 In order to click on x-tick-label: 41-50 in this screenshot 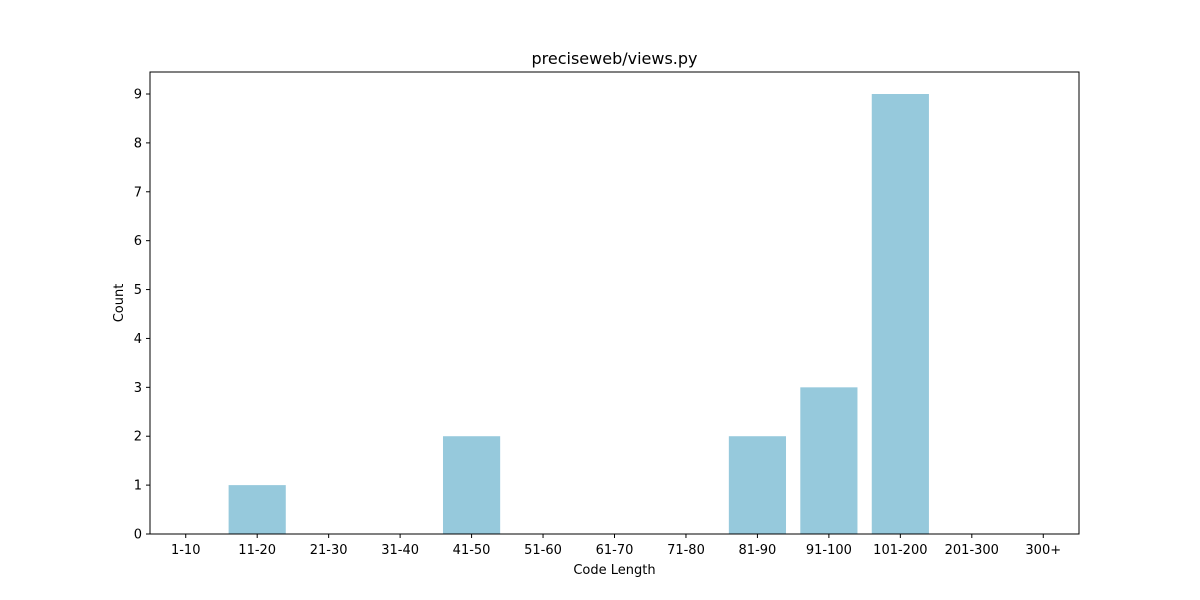, I will do `click(472, 550)`.